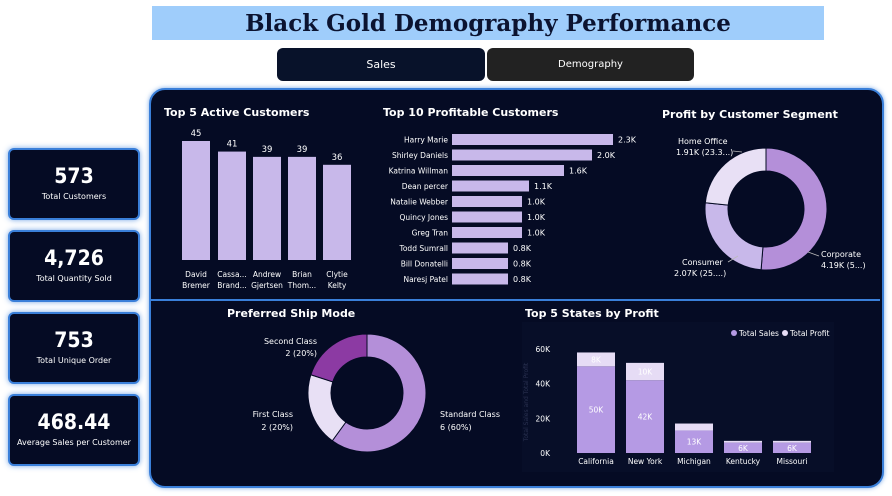 The height and width of the screenshot is (496, 892). Describe the element at coordinates (423, 217) in the screenshot. I see `y-tick-label: Quincy Jones` at that location.